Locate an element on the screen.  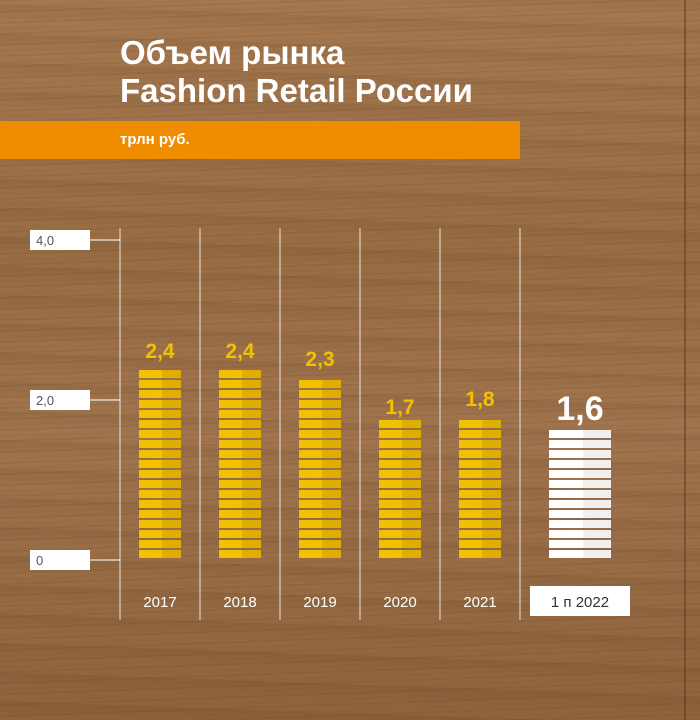
title-line-1: Объем рынка is located at coordinates (232, 52).